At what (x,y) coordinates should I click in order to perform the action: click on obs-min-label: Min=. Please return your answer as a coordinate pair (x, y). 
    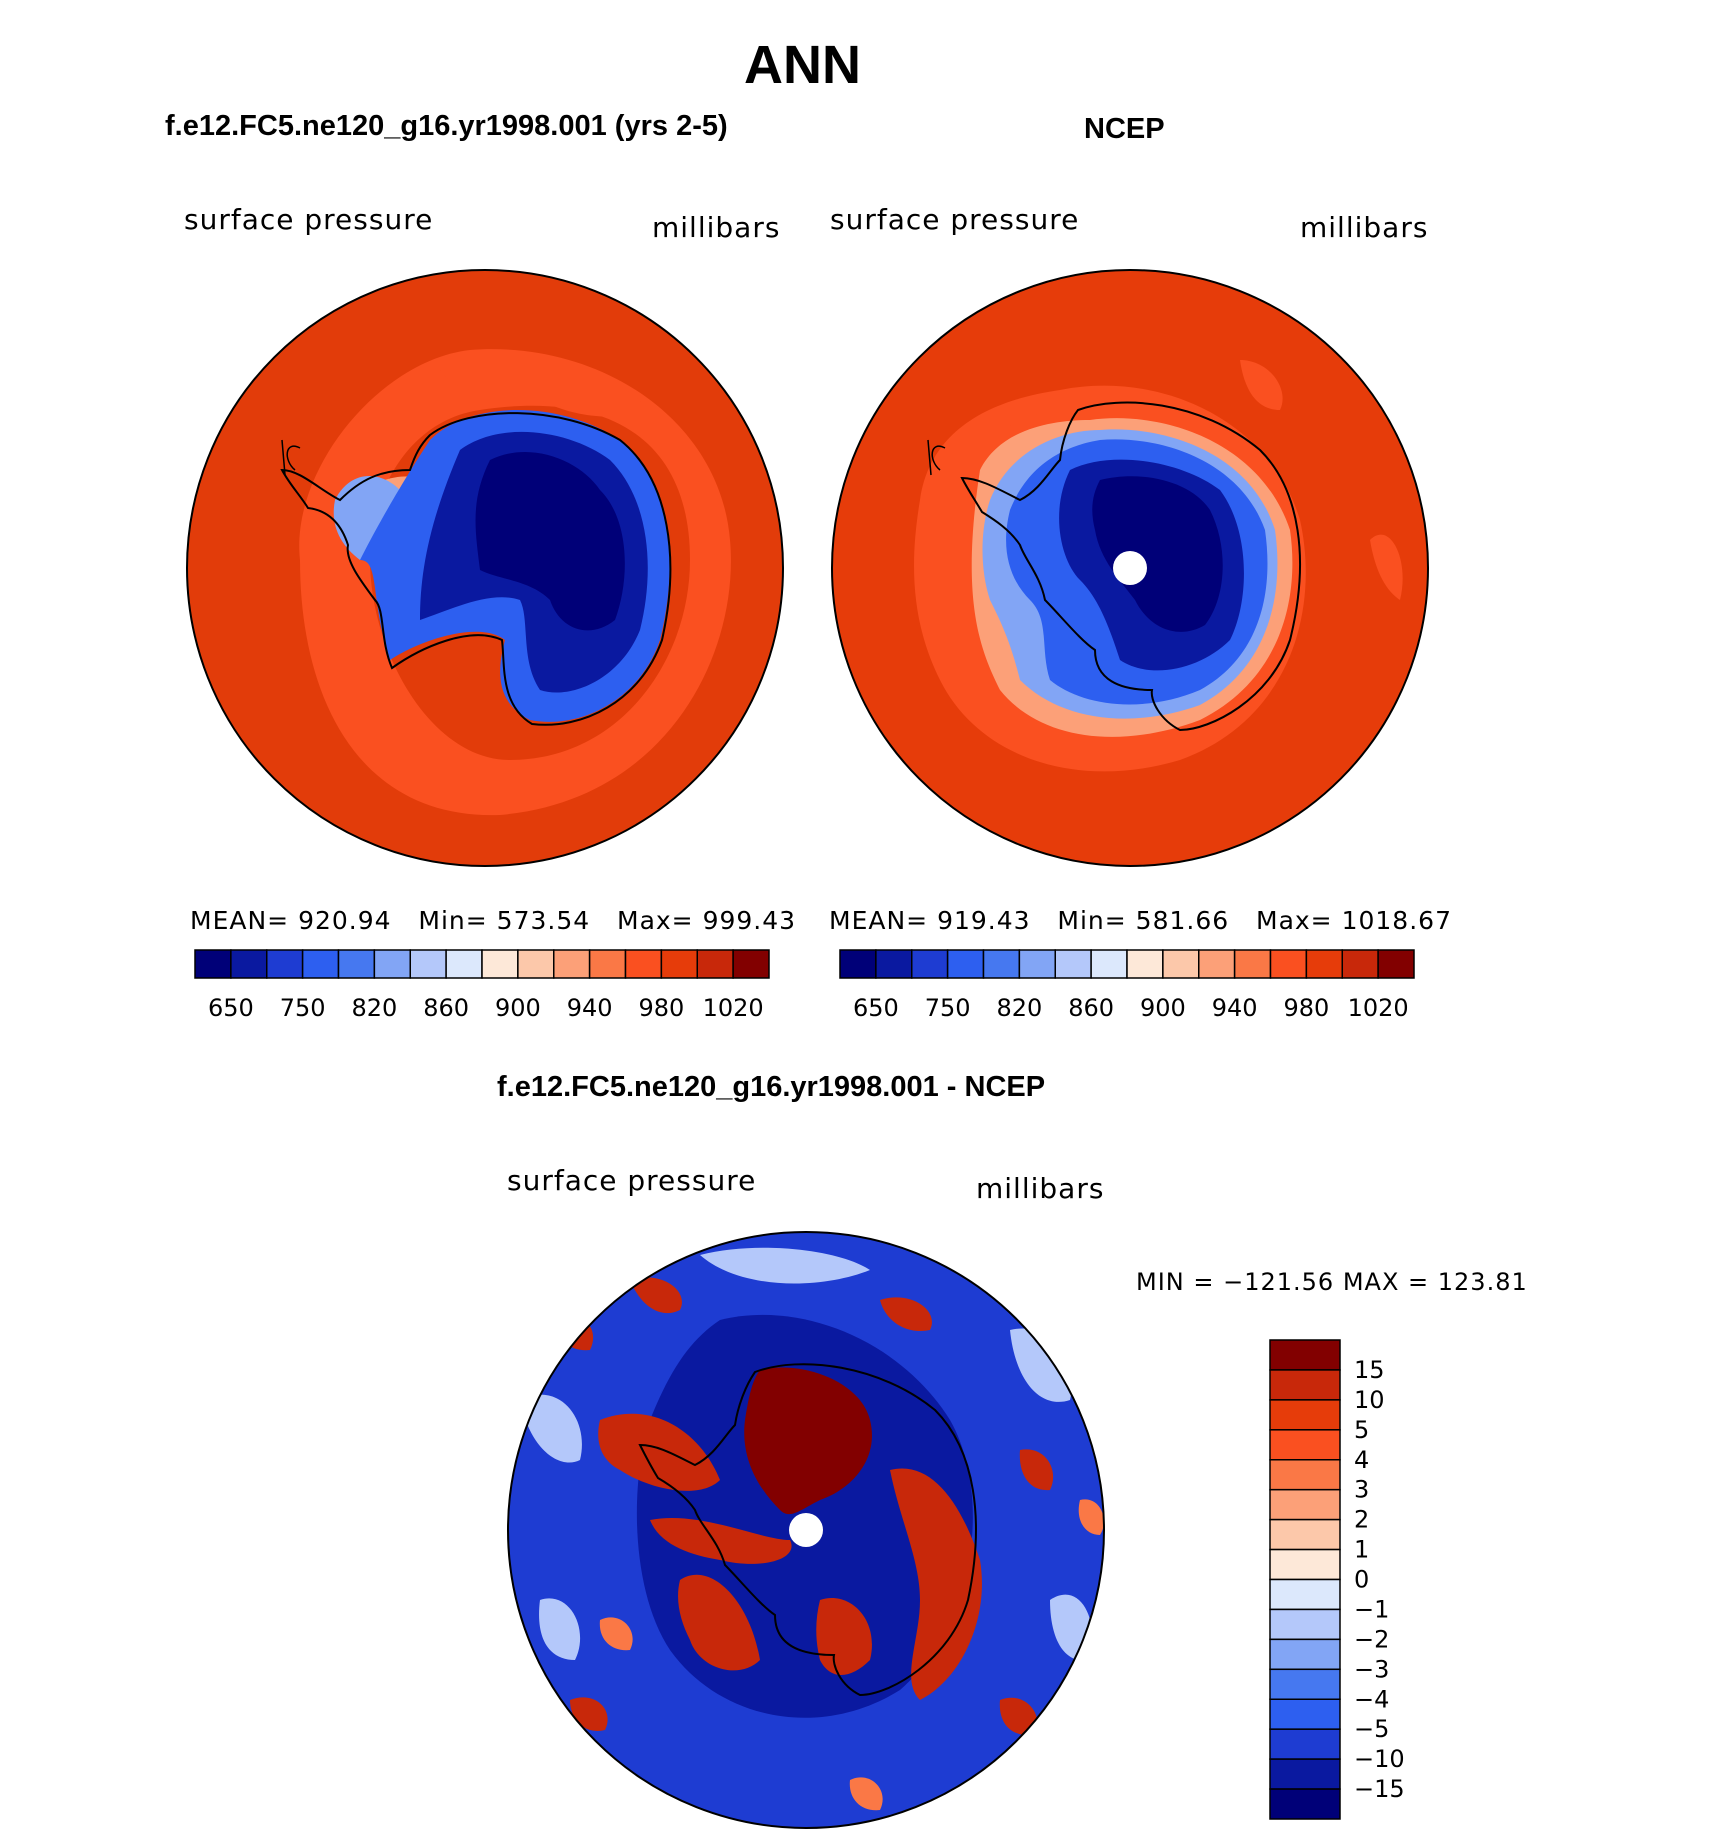
    Looking at the image, I should click on (1092, 920).